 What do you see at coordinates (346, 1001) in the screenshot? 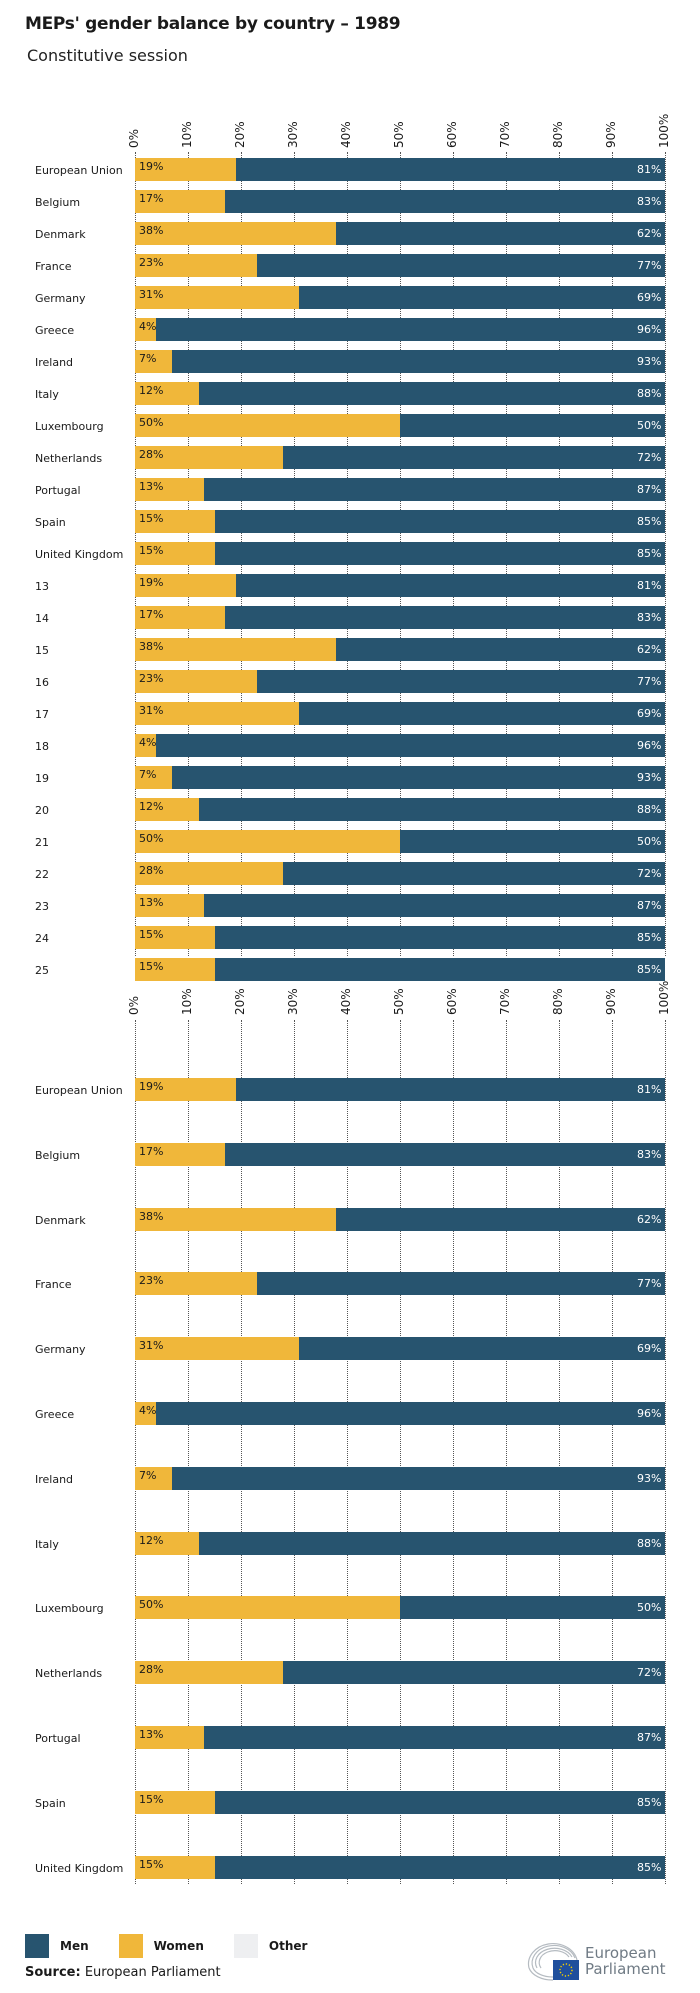
I see `x-tick-label: 40%` at bounding box center [346, 1001].